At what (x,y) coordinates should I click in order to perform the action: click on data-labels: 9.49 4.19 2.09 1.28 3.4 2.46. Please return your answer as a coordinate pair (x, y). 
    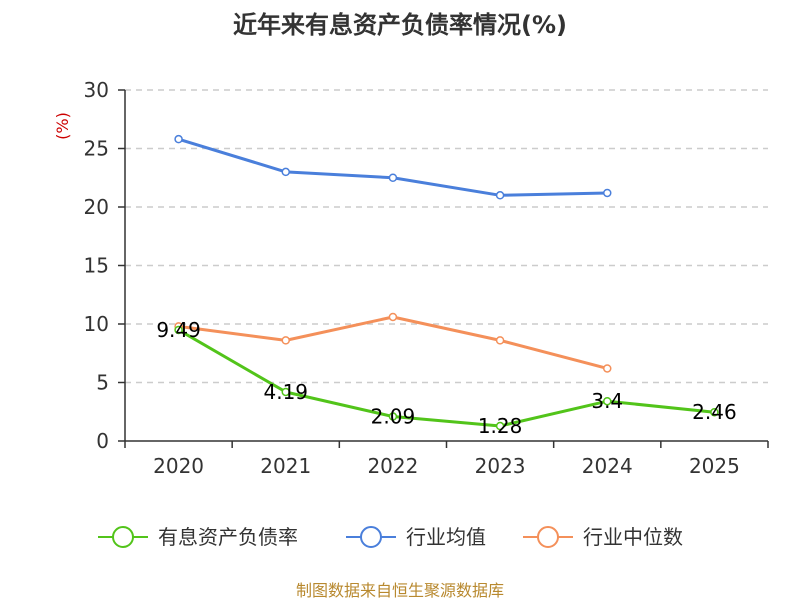
    Looking at the image, I should click on (446, 378).